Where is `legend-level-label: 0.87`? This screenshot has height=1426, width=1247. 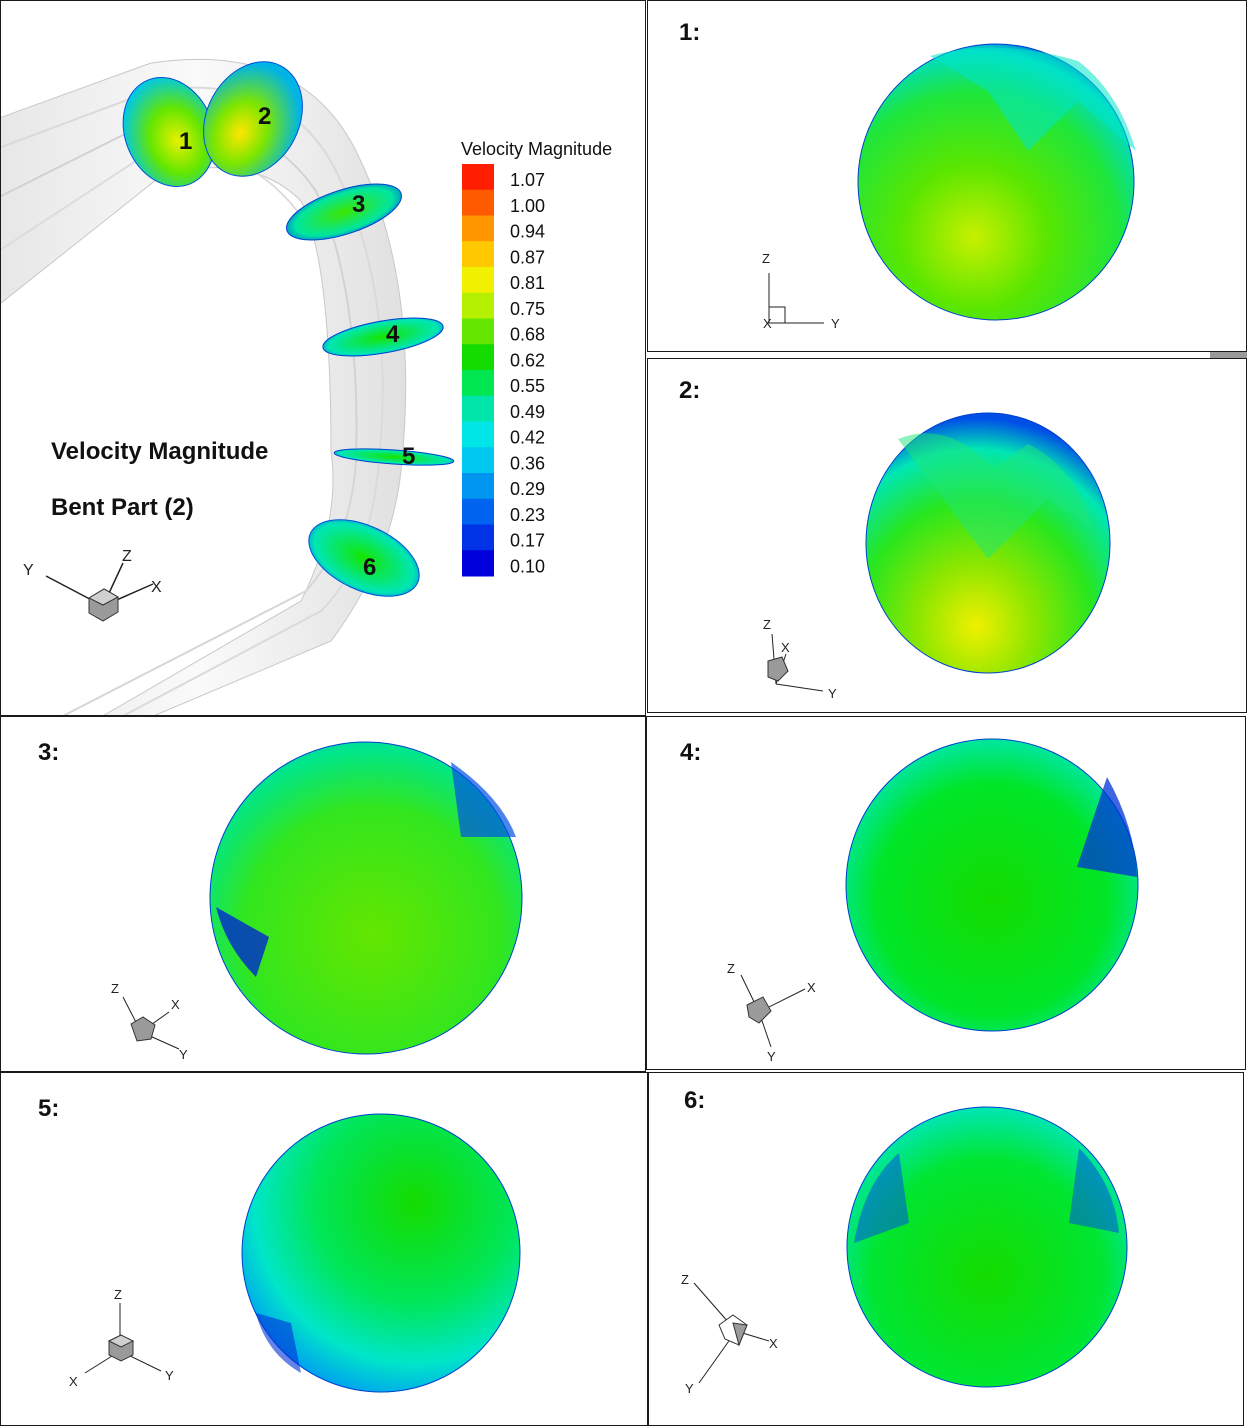 legend-level-label: 0.87 is located at coordinates (527, 257).